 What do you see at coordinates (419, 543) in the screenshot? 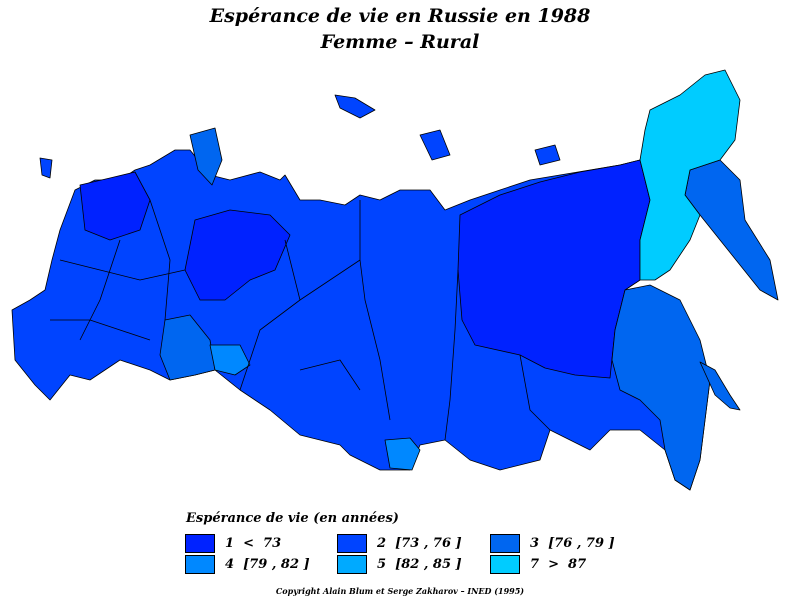
I see `legend-label: 2 [73 , 76 ]` at bounding box center [419, 543].